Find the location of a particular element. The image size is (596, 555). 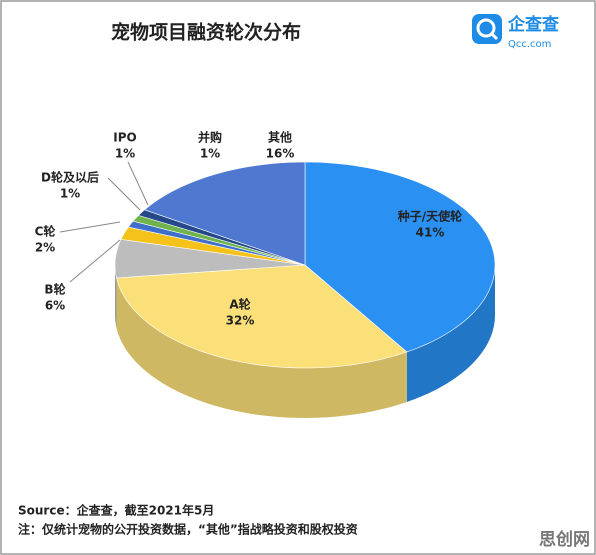

data-label: IPO 1% is located at coordinates (131, 168).